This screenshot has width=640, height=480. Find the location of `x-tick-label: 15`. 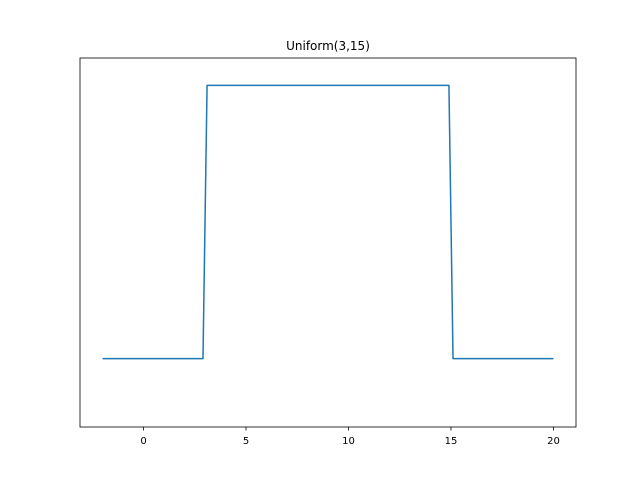

x-tick-label: 15 is located at coordinates (451, 441).